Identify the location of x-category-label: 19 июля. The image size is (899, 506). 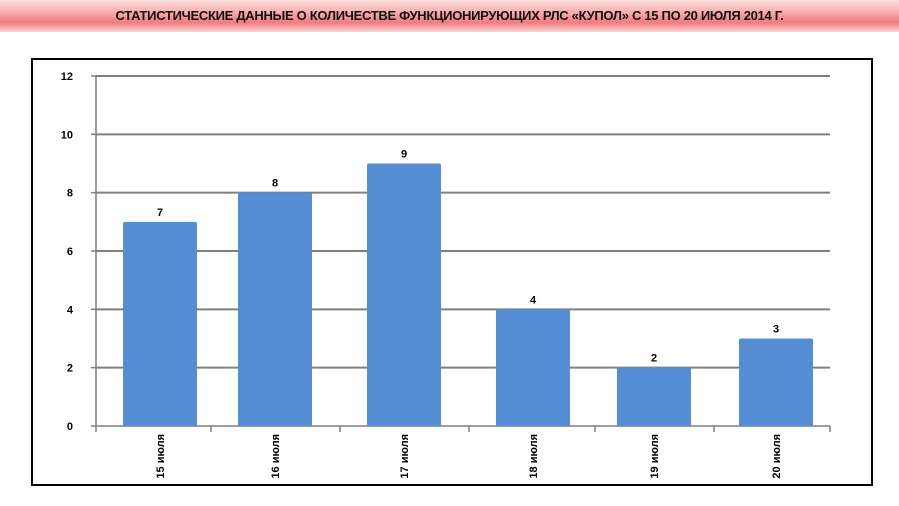
(655, 456).